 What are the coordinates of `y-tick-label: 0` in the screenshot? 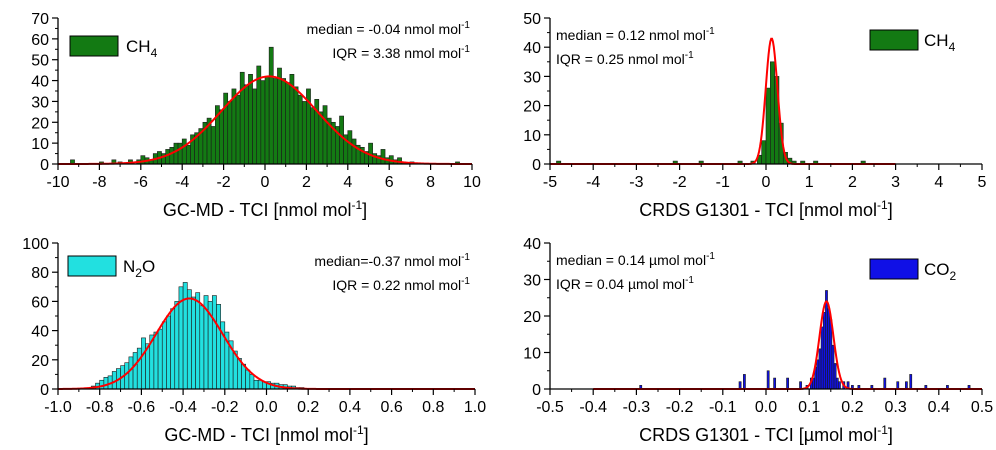 It's located at (44, 390).